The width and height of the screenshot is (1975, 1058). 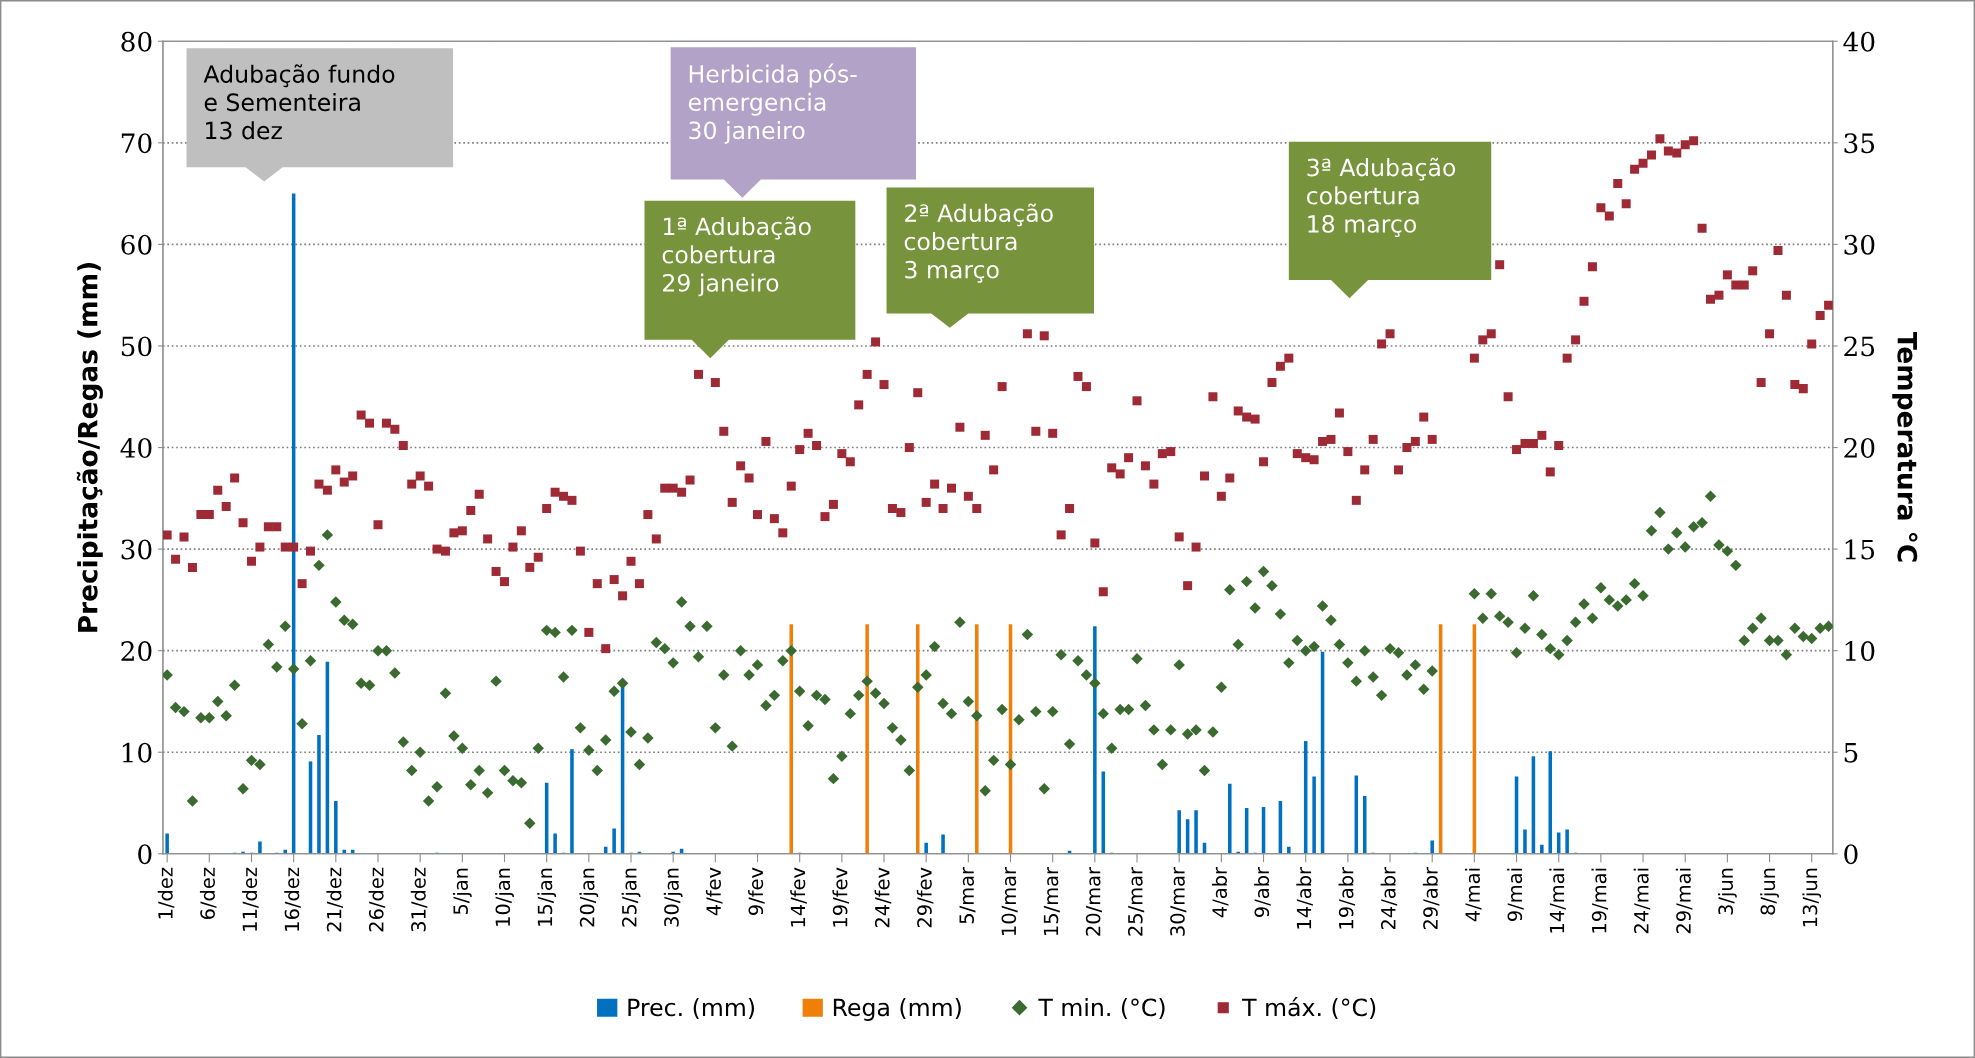 What do you see at coordinates (1642, 901) in the screenshot?
I see `x-tick-label: 24/mai` at bounding box center [1642, 901].